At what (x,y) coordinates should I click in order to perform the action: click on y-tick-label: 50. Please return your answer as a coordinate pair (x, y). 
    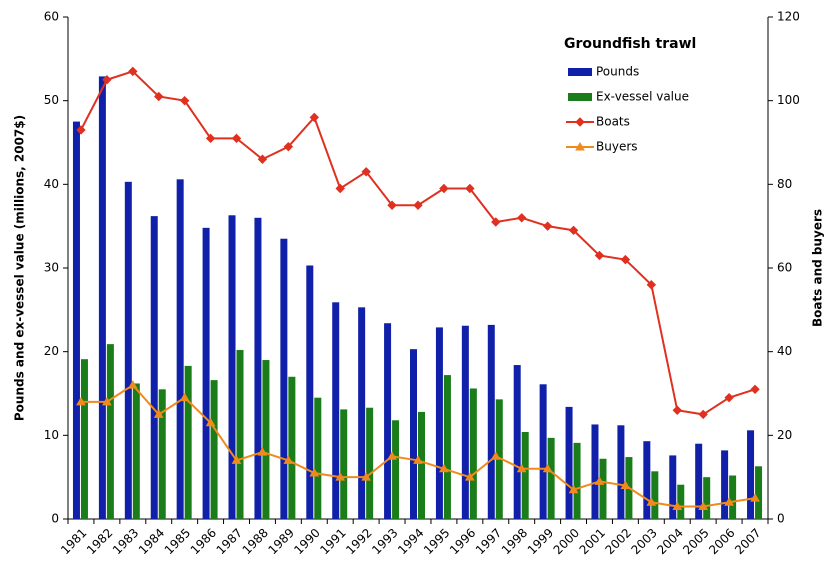
    Looking at the image, I should click on (51, 100).